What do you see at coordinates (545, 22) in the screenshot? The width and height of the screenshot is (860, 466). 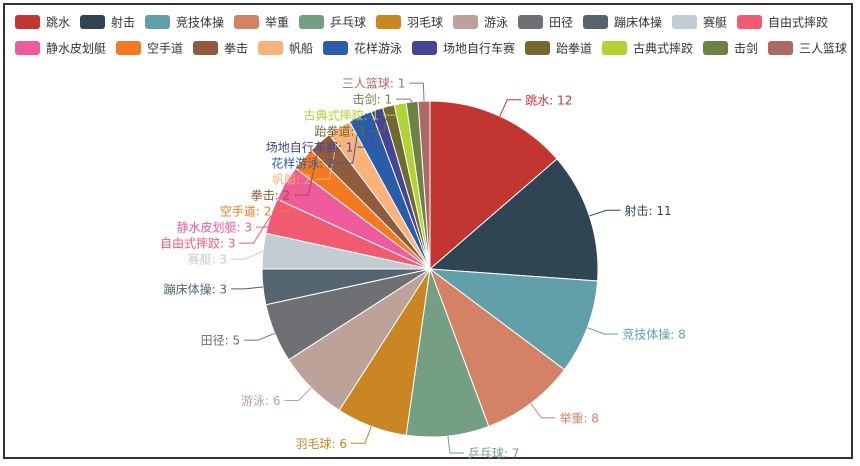 I see `legend-item: 田径` at bounding box center [545, 22].